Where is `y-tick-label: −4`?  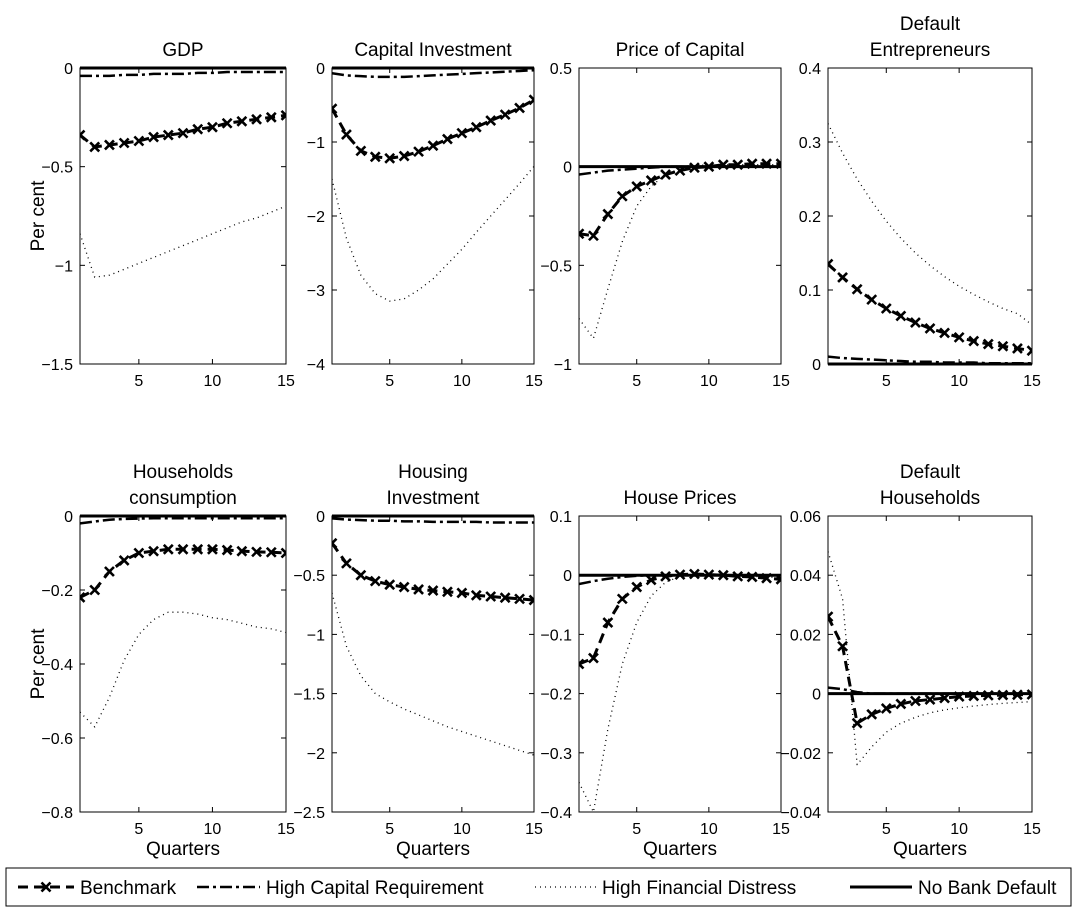 y-tick-label: −4 is located at coordinates (316, 365).